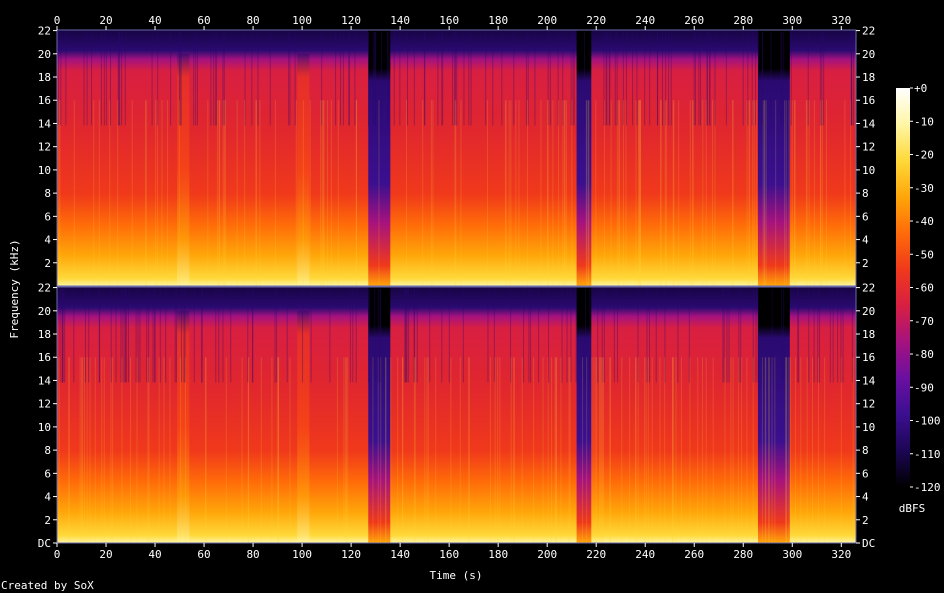 Image resolution: width=944 pixels, height=593 pixels. Describe the element at coordinates (203, 20) in the screenshot. I see `x-tick-label-top: 60` at that location.